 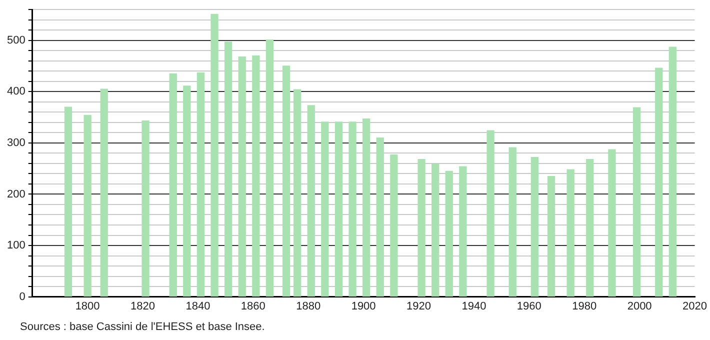 What do you see at coordinates (22, 296) in the screenshot?
I see `y-tick-label: 0` at bounding box center [22, 296].